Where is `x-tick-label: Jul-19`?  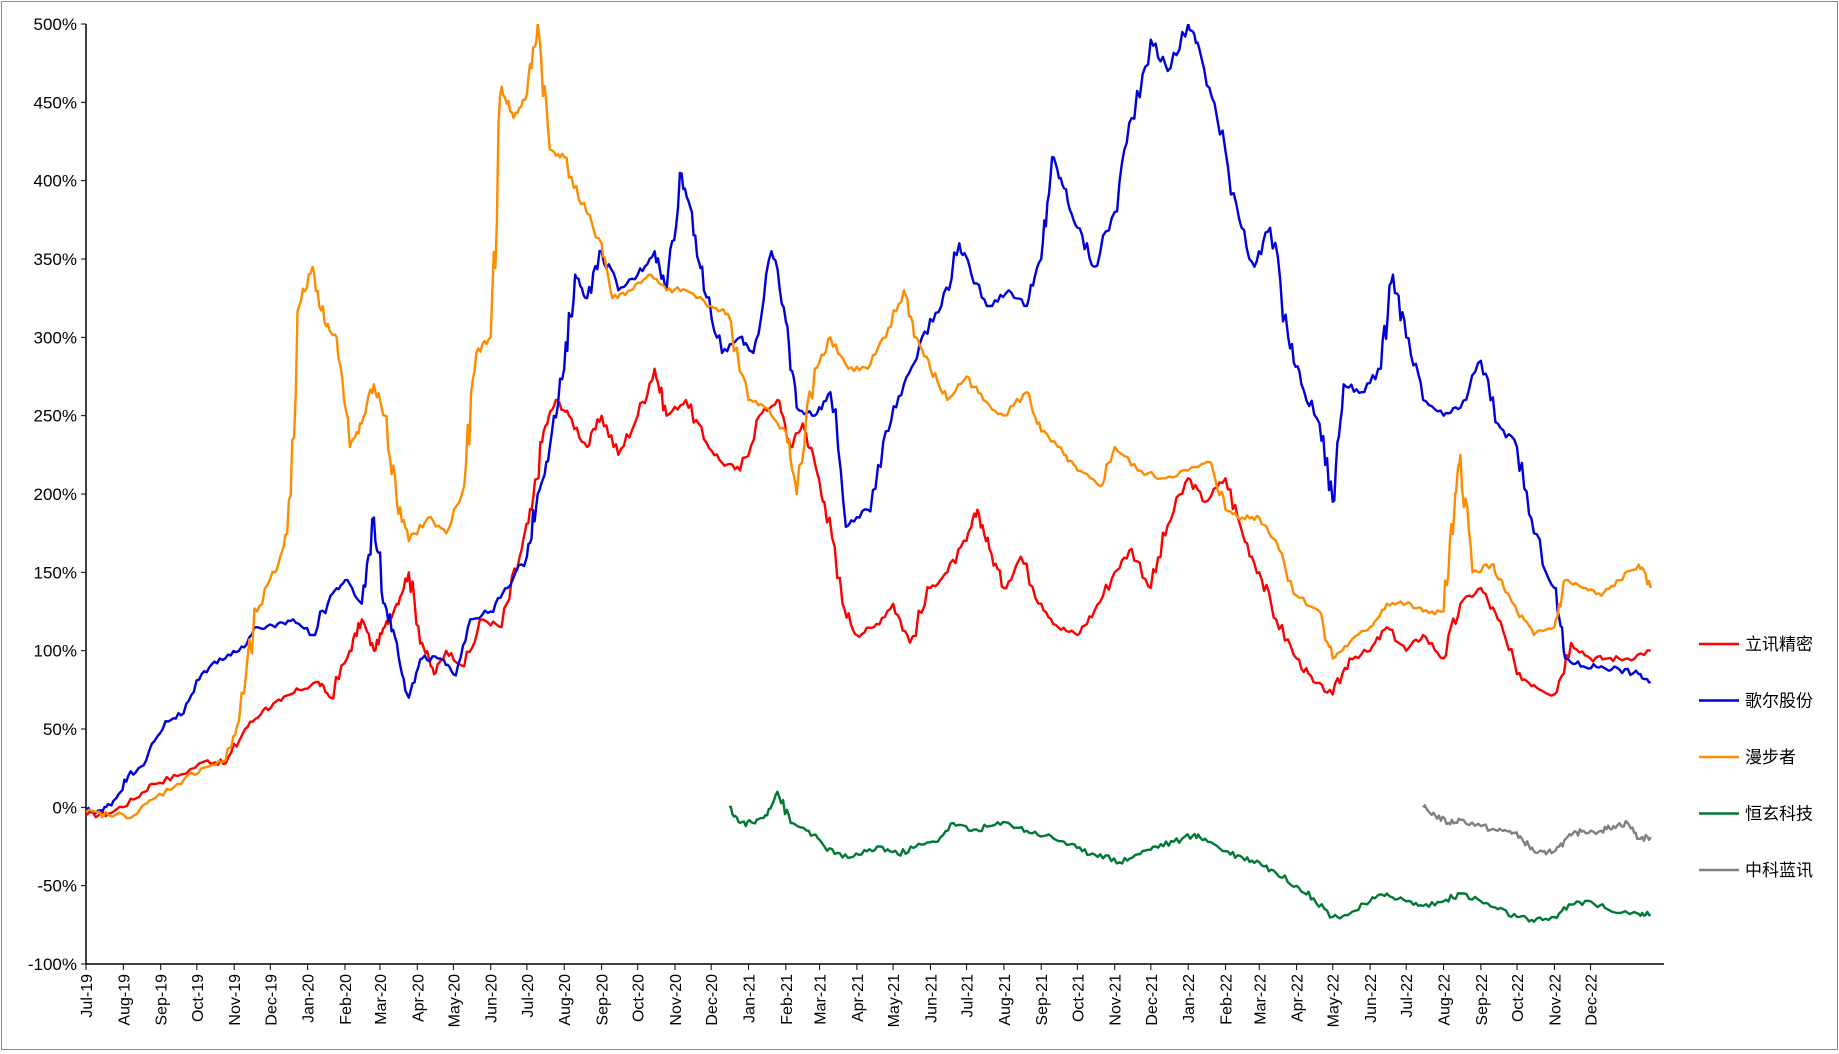
x-tick-label: Jul-19 is located at coordinates (87, 996).